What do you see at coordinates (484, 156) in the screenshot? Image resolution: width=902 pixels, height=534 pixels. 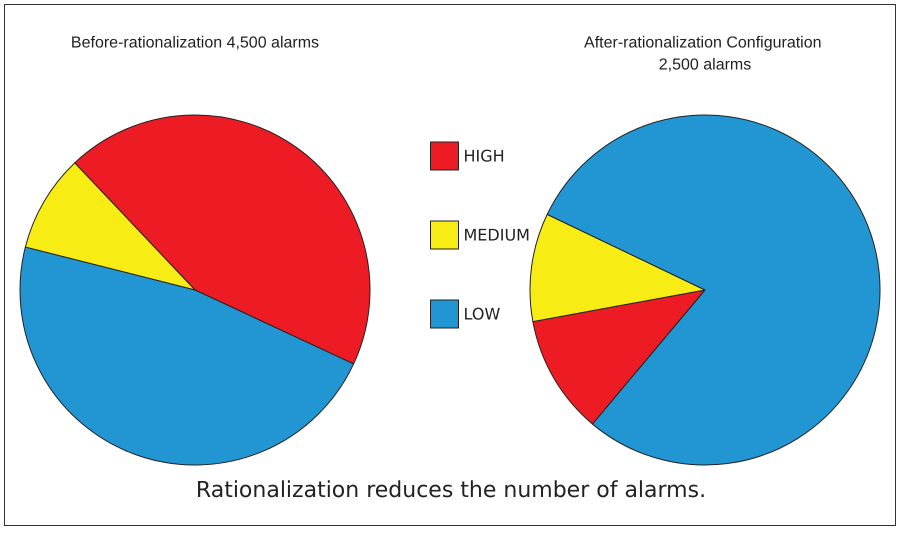 I see `legend-label: HIGH` at bounding box center [484, 156].